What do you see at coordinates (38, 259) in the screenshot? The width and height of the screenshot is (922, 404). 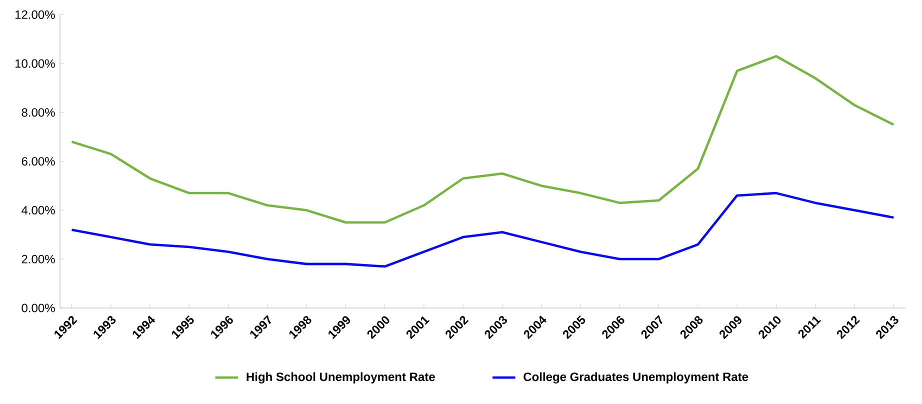 I see `y-tick-label: 2.00%` at bounding box center [38, 259].